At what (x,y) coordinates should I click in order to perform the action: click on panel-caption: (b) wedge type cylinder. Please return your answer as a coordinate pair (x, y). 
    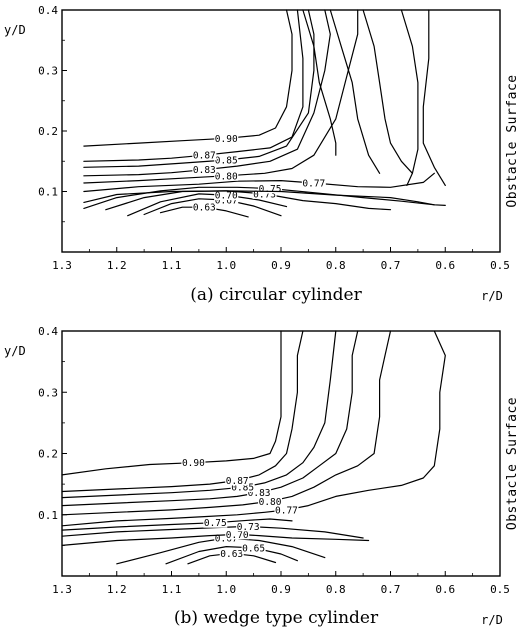
    Looking at the image, I should click on (276, 618).